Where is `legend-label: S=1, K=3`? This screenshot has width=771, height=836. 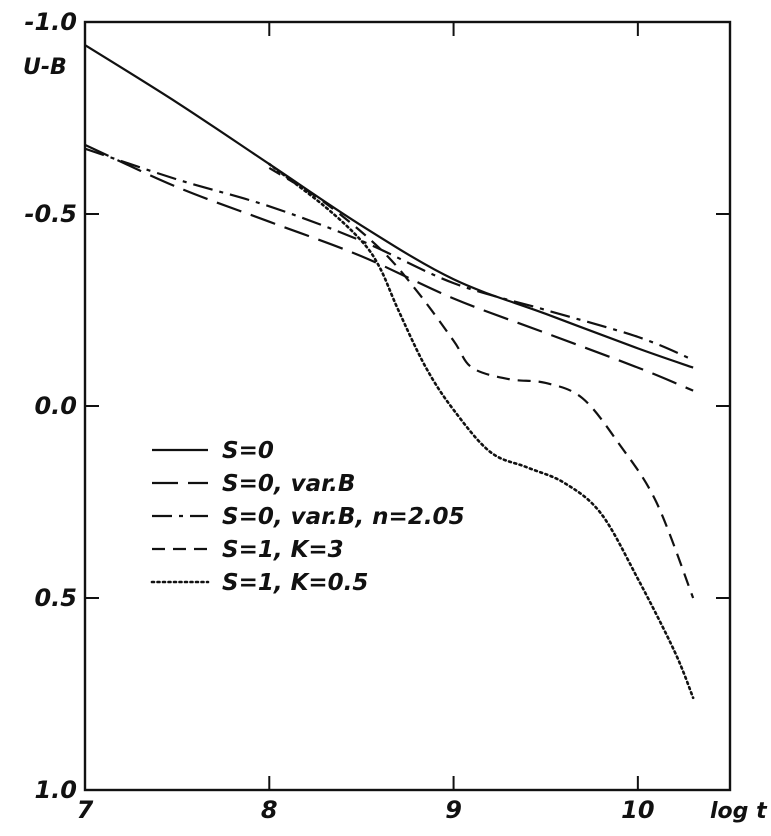
legend-label: S=1, K=3 is located at coordinates (283, 550).